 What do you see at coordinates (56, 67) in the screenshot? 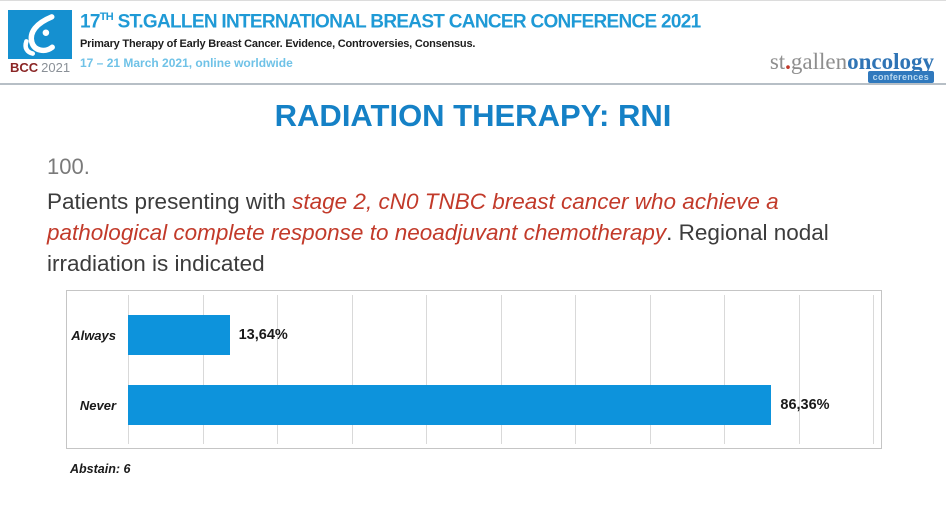
I see `bcc-year: 2021` at bounding box center [56, 67].